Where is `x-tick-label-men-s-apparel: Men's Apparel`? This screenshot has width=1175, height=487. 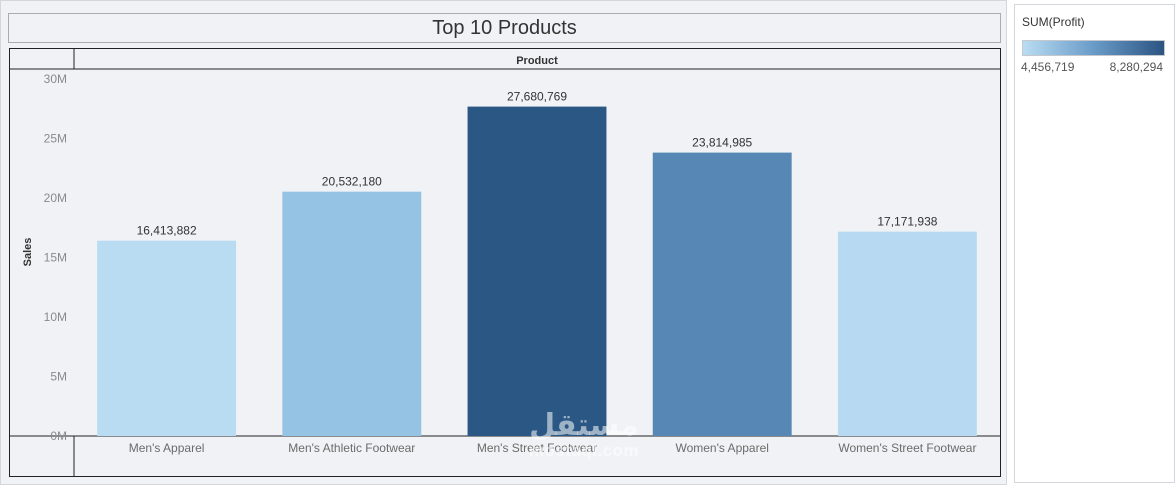 x-tick-label-men-s-apparel: Men's Apparel is located at coordinates (167, 448).